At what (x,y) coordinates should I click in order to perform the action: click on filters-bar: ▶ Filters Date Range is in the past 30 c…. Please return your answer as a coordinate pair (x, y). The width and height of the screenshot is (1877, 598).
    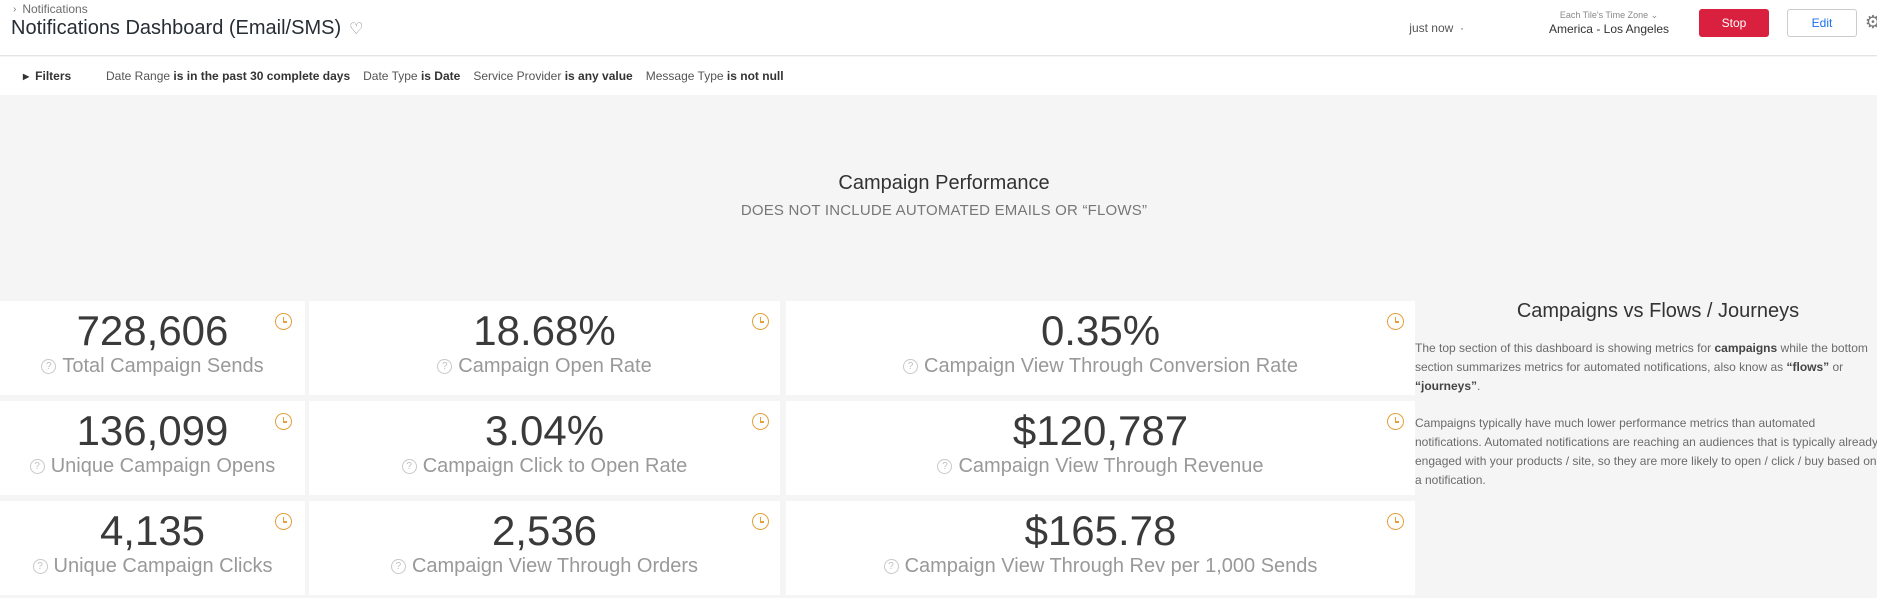
    Looking at the image, I should click on (938, 76).